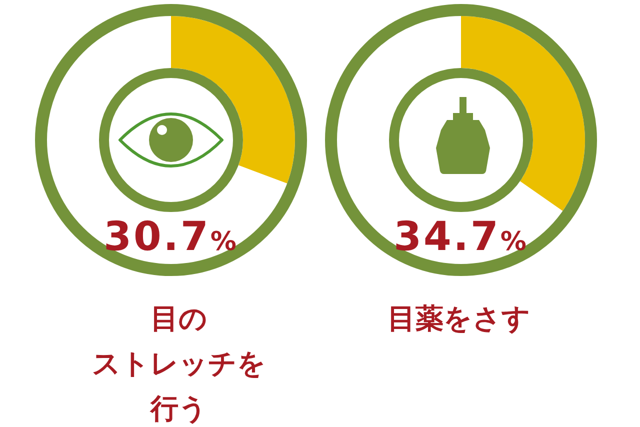 This screenshot has height=427, width=640. I want to click on text: 目のストレッチを行う, so click(179, 363).